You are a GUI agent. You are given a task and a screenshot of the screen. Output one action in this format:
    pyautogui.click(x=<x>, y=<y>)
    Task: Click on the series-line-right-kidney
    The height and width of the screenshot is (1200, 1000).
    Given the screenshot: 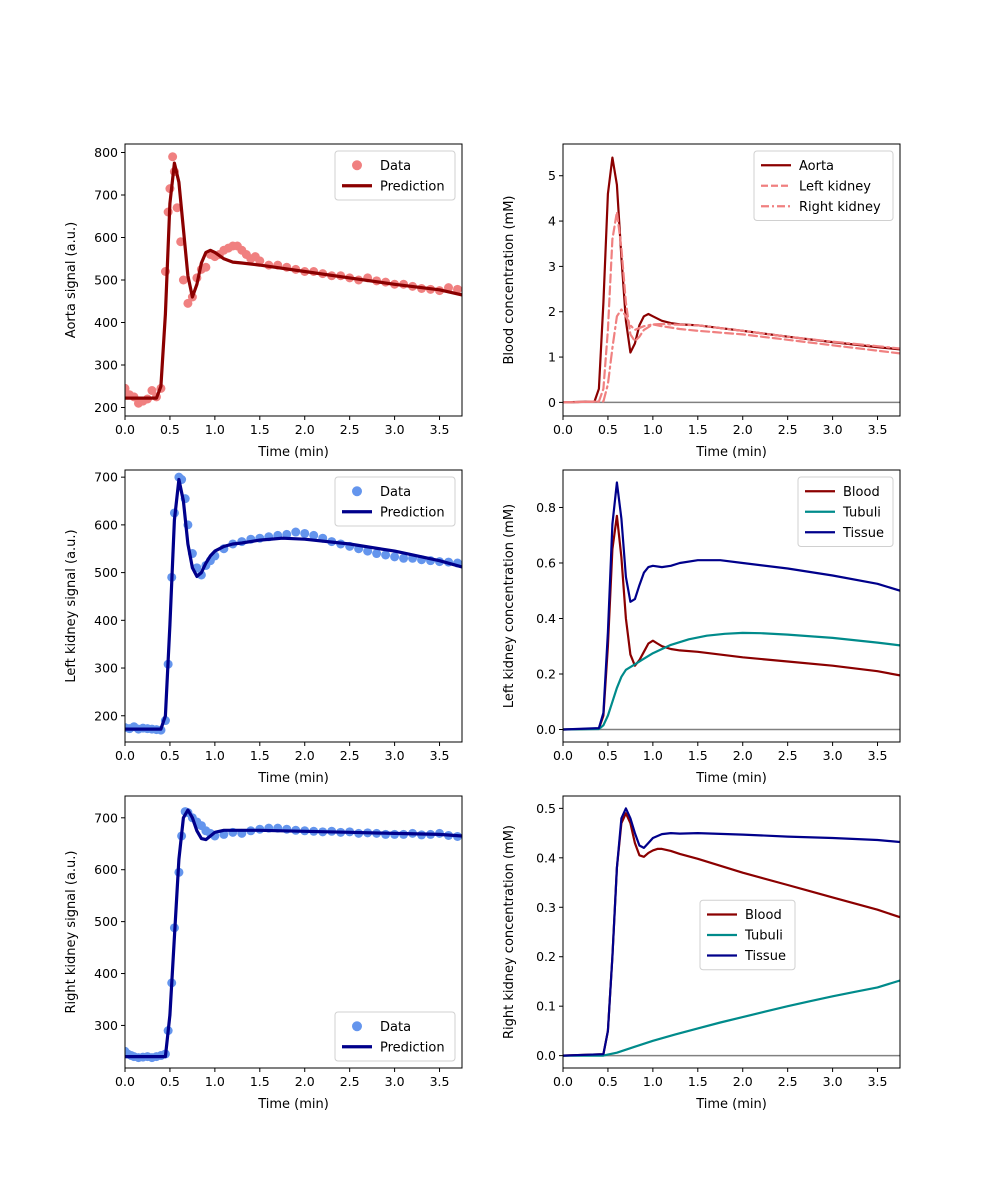 What is the action you would take?
    pyautogui.click(x=731, y=356)
    